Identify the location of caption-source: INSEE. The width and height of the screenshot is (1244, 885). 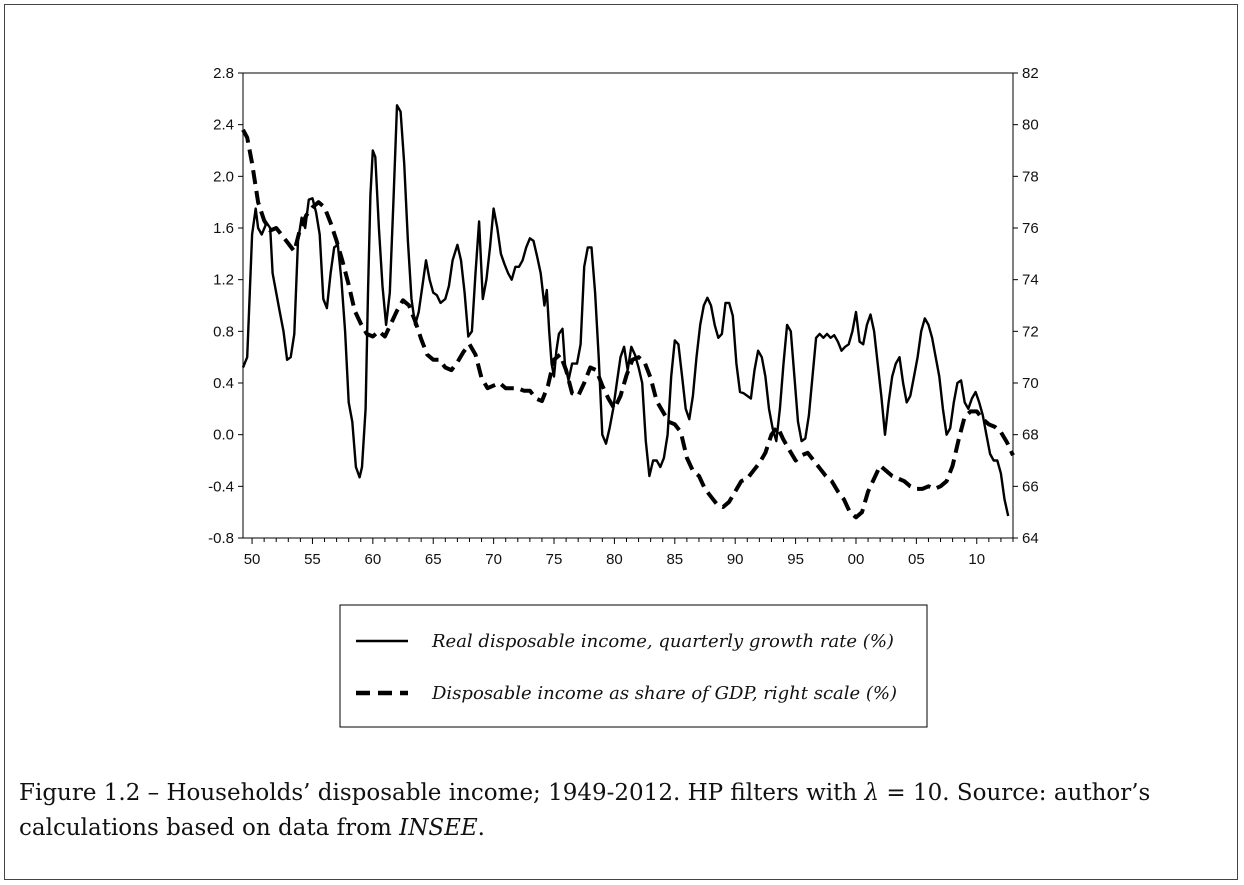
(438, 828).